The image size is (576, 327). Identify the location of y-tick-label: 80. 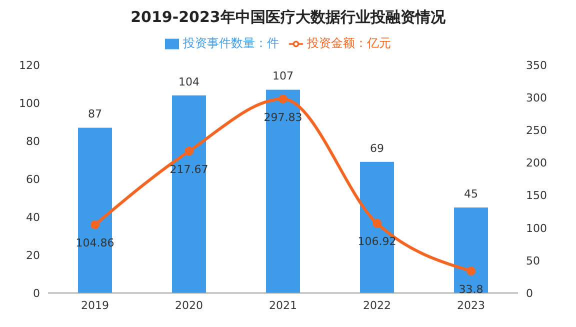
(33, 141).